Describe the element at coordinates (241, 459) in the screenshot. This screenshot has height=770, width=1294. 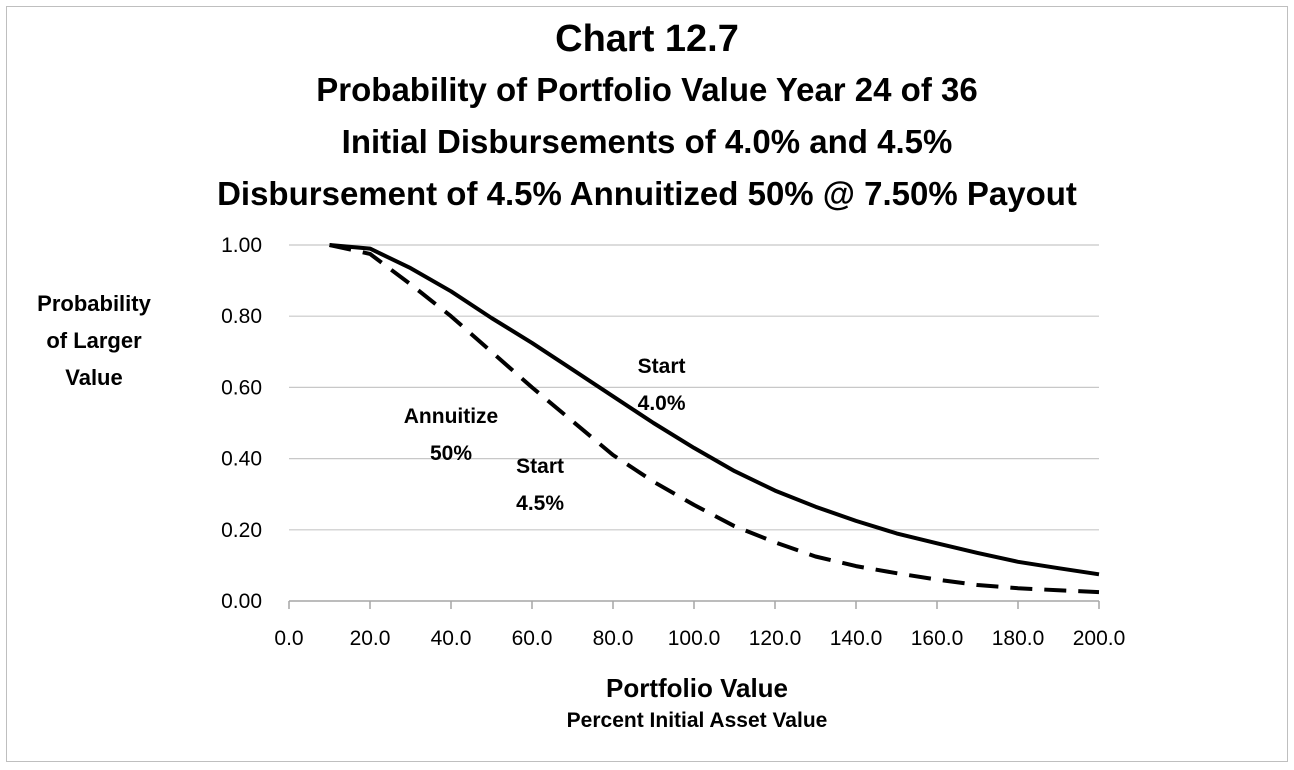
I see `y-tick-label: 0.40` at that location.